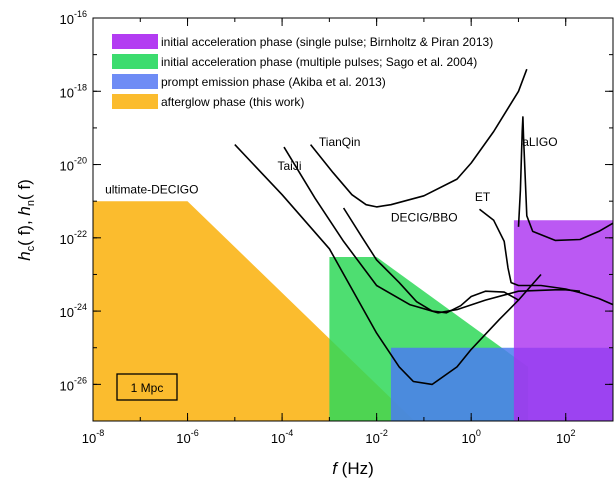 The image size is (615, 486). I want to click on y-tick-label: 10-20, so click(73, 165).